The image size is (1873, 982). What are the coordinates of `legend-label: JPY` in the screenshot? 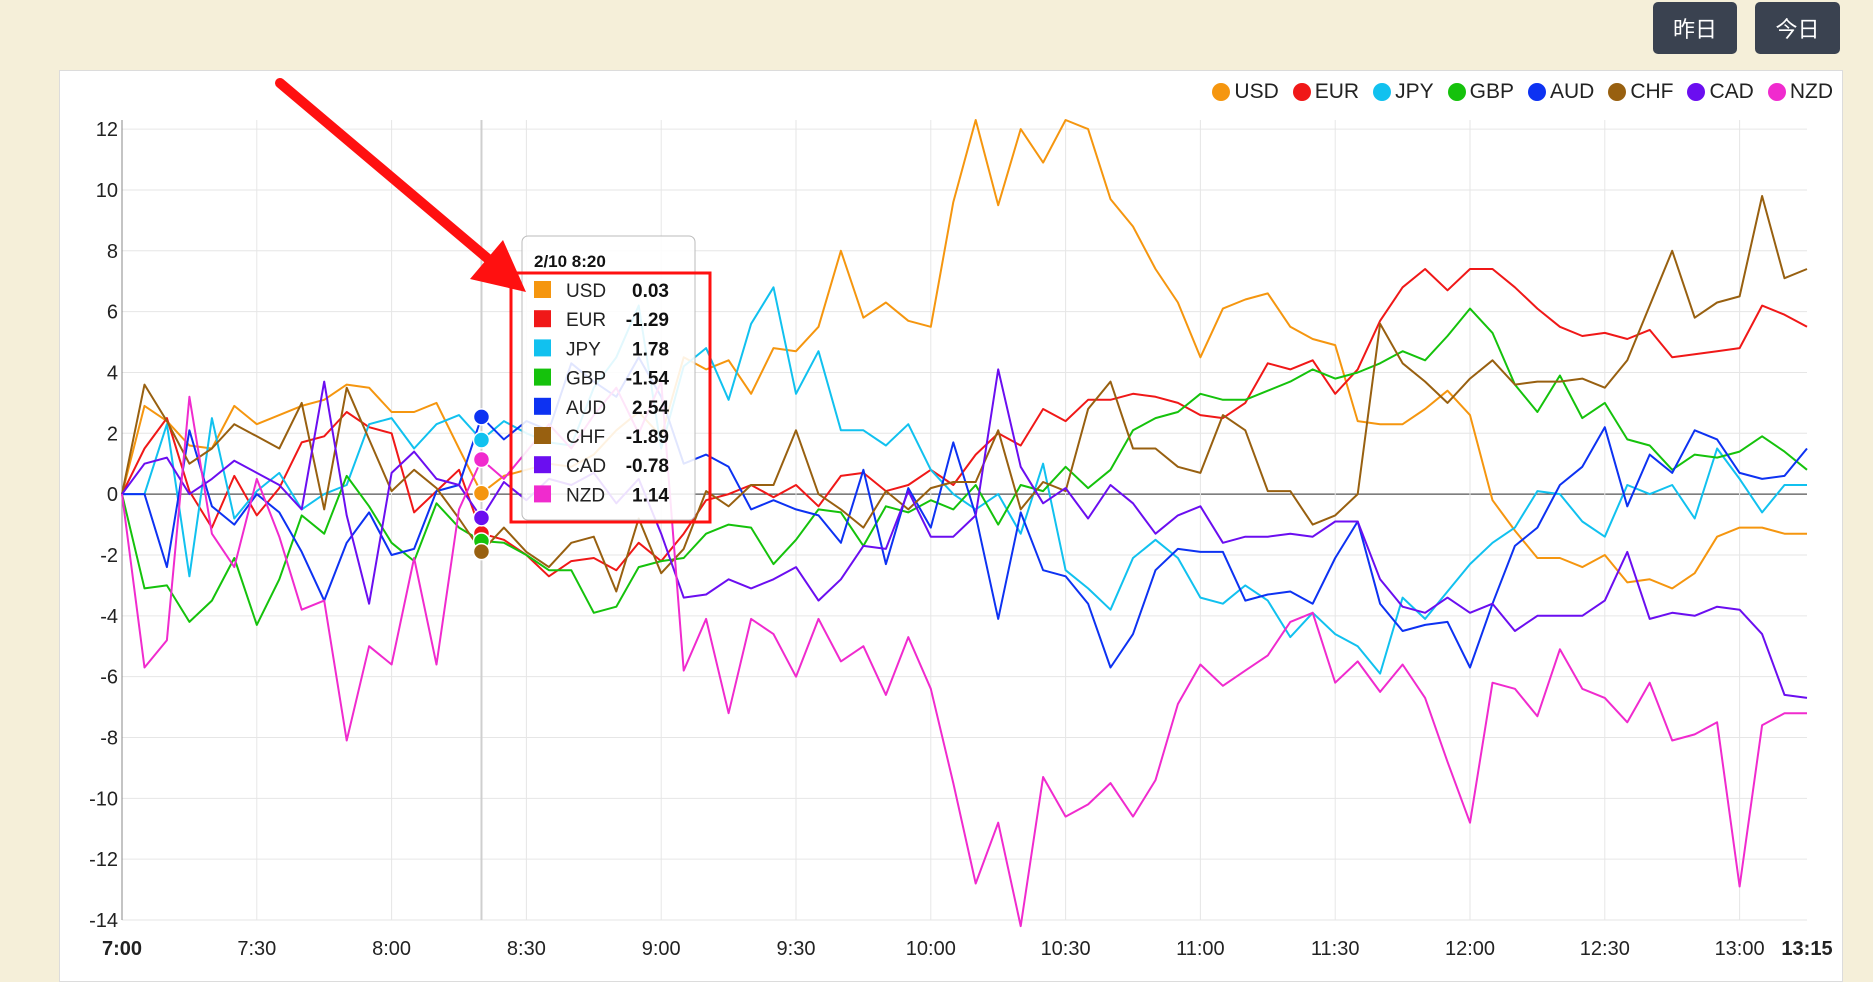 It's located at (1414, 91).